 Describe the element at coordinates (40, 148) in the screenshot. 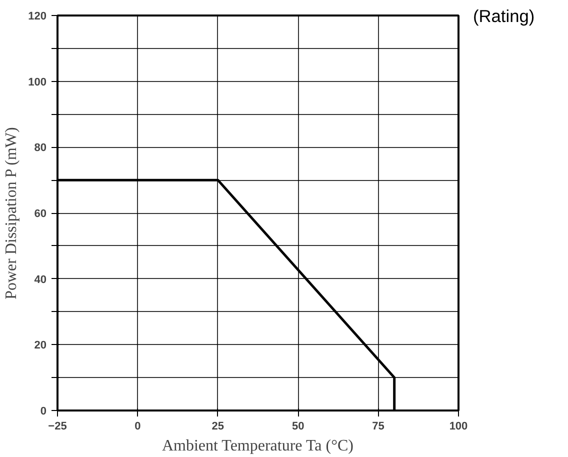

I see `y-tick-label: 80` at that location.